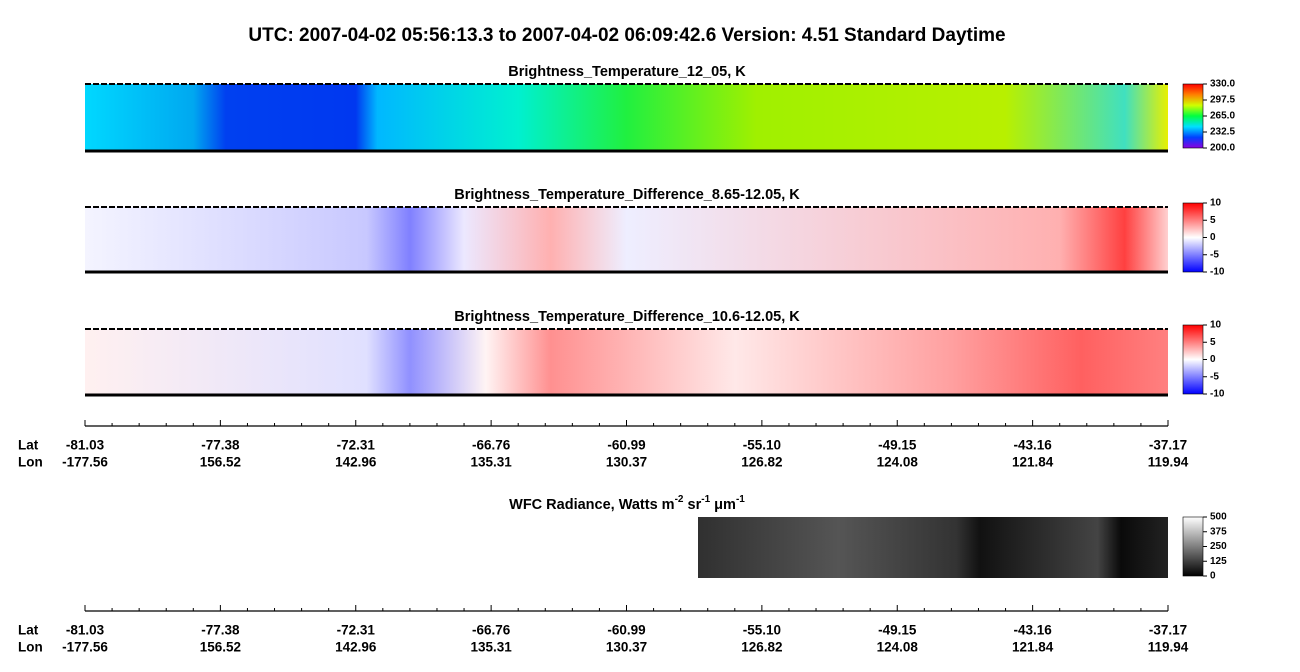 The image size is (1300, 672). Describe the element at coordinates (723, 505) in the screenshot. I see `title-part: μm` at that location.